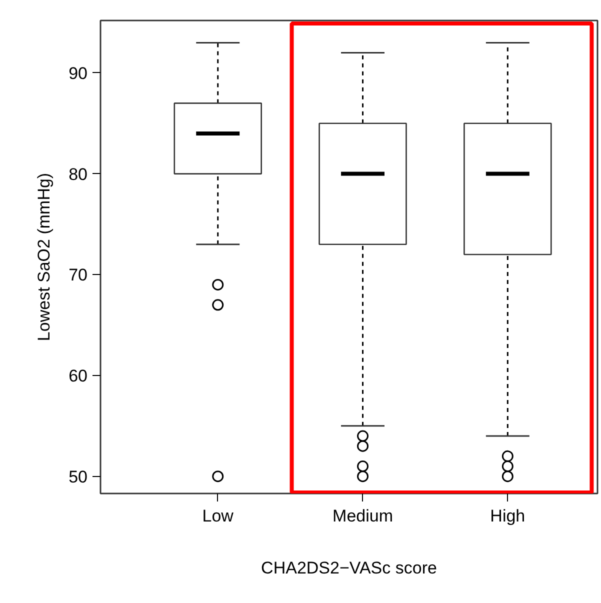 This screenshot has height=603, width=601. What do you see at coordinates (44, 257) in the screenshot?
I see `y-axis-title: Lowest SaO2 (mmHg)` at bounding box center [44, 257].